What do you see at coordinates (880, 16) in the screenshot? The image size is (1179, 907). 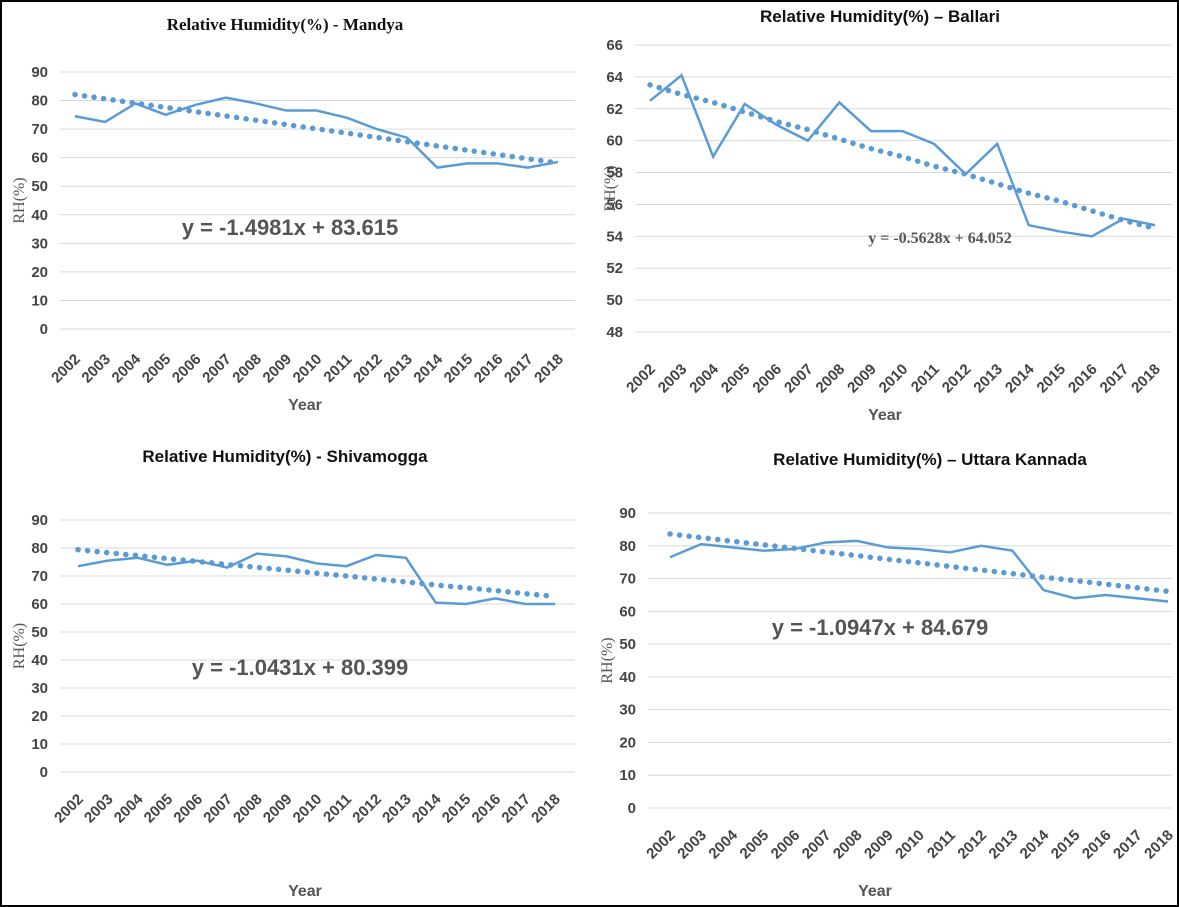 I see `chart-title: Relative Humidity(%) – Ballari` at bounding box center [880, 16].